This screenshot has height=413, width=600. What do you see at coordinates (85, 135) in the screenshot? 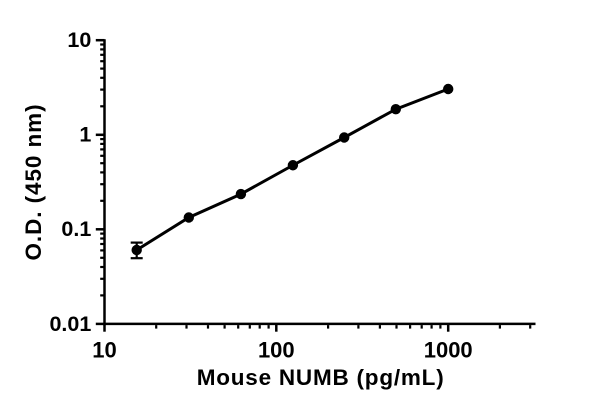
I see `svg-text: 1` at bounding box center [85, 135].